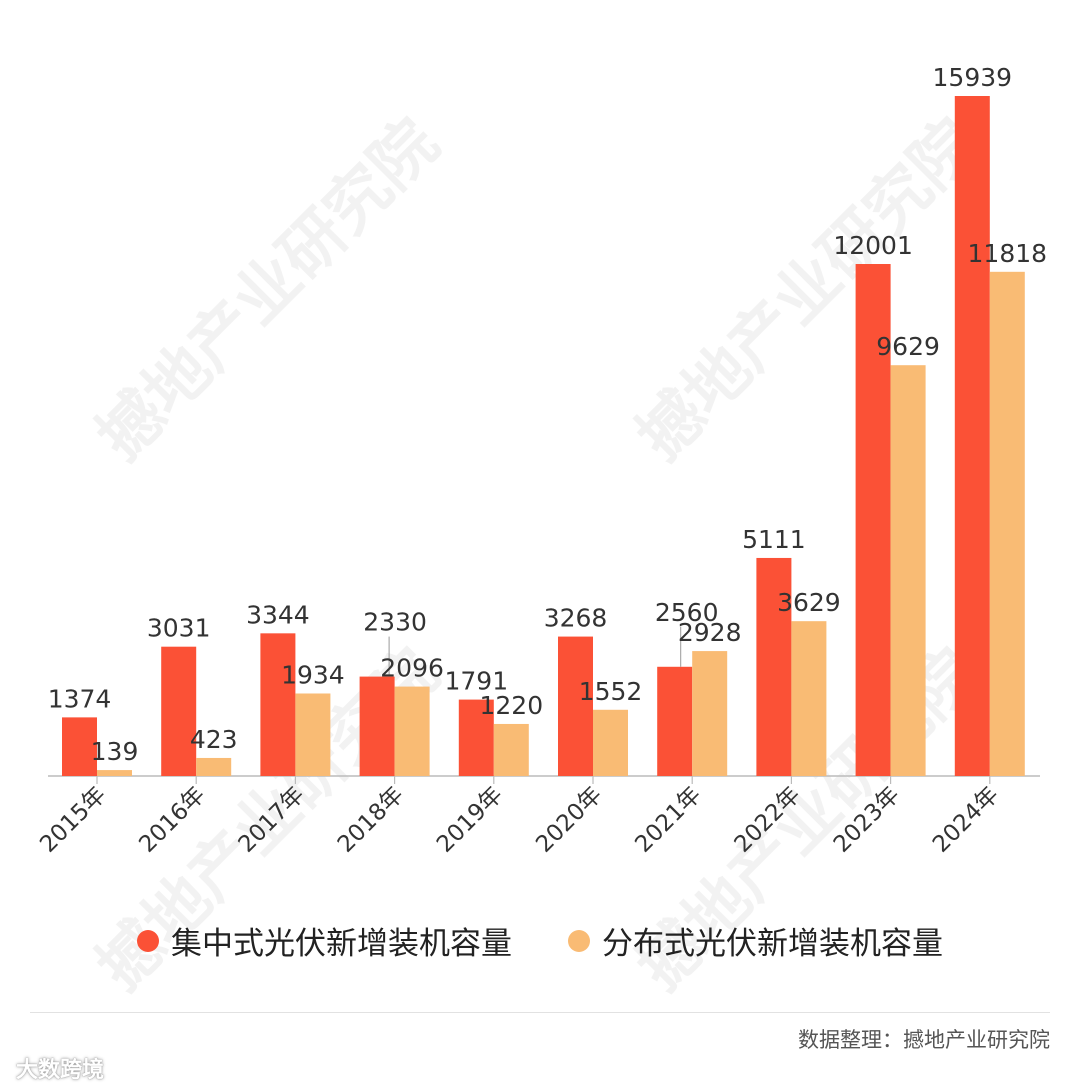 This screenshot has width=1080, height=1092. Describe the element at coordinates (540, 940) in the screenshot. I see `chart-legend: 集中式光伏新增装机容量 分布式光伏新增装机容量` at that location.